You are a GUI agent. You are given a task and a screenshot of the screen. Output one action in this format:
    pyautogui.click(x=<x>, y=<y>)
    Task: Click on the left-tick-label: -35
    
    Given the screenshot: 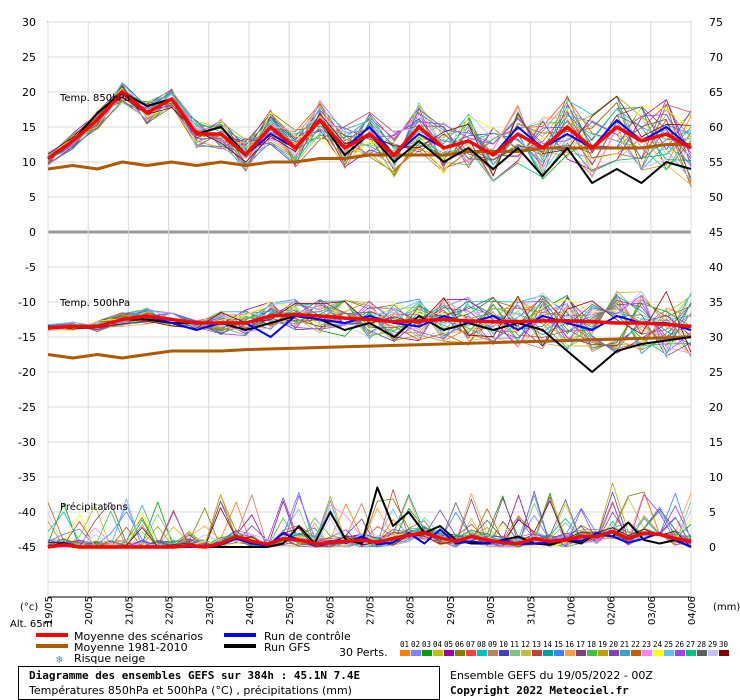 What is the action you would take?
    pyautogui.click(x=27, y=477)
    